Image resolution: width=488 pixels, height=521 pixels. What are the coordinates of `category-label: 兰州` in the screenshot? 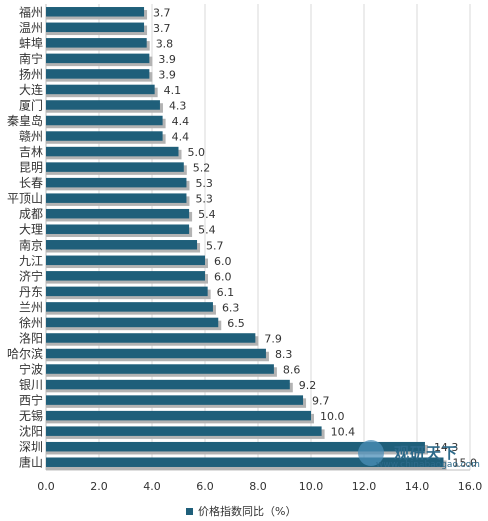 It's located at (31, 307).